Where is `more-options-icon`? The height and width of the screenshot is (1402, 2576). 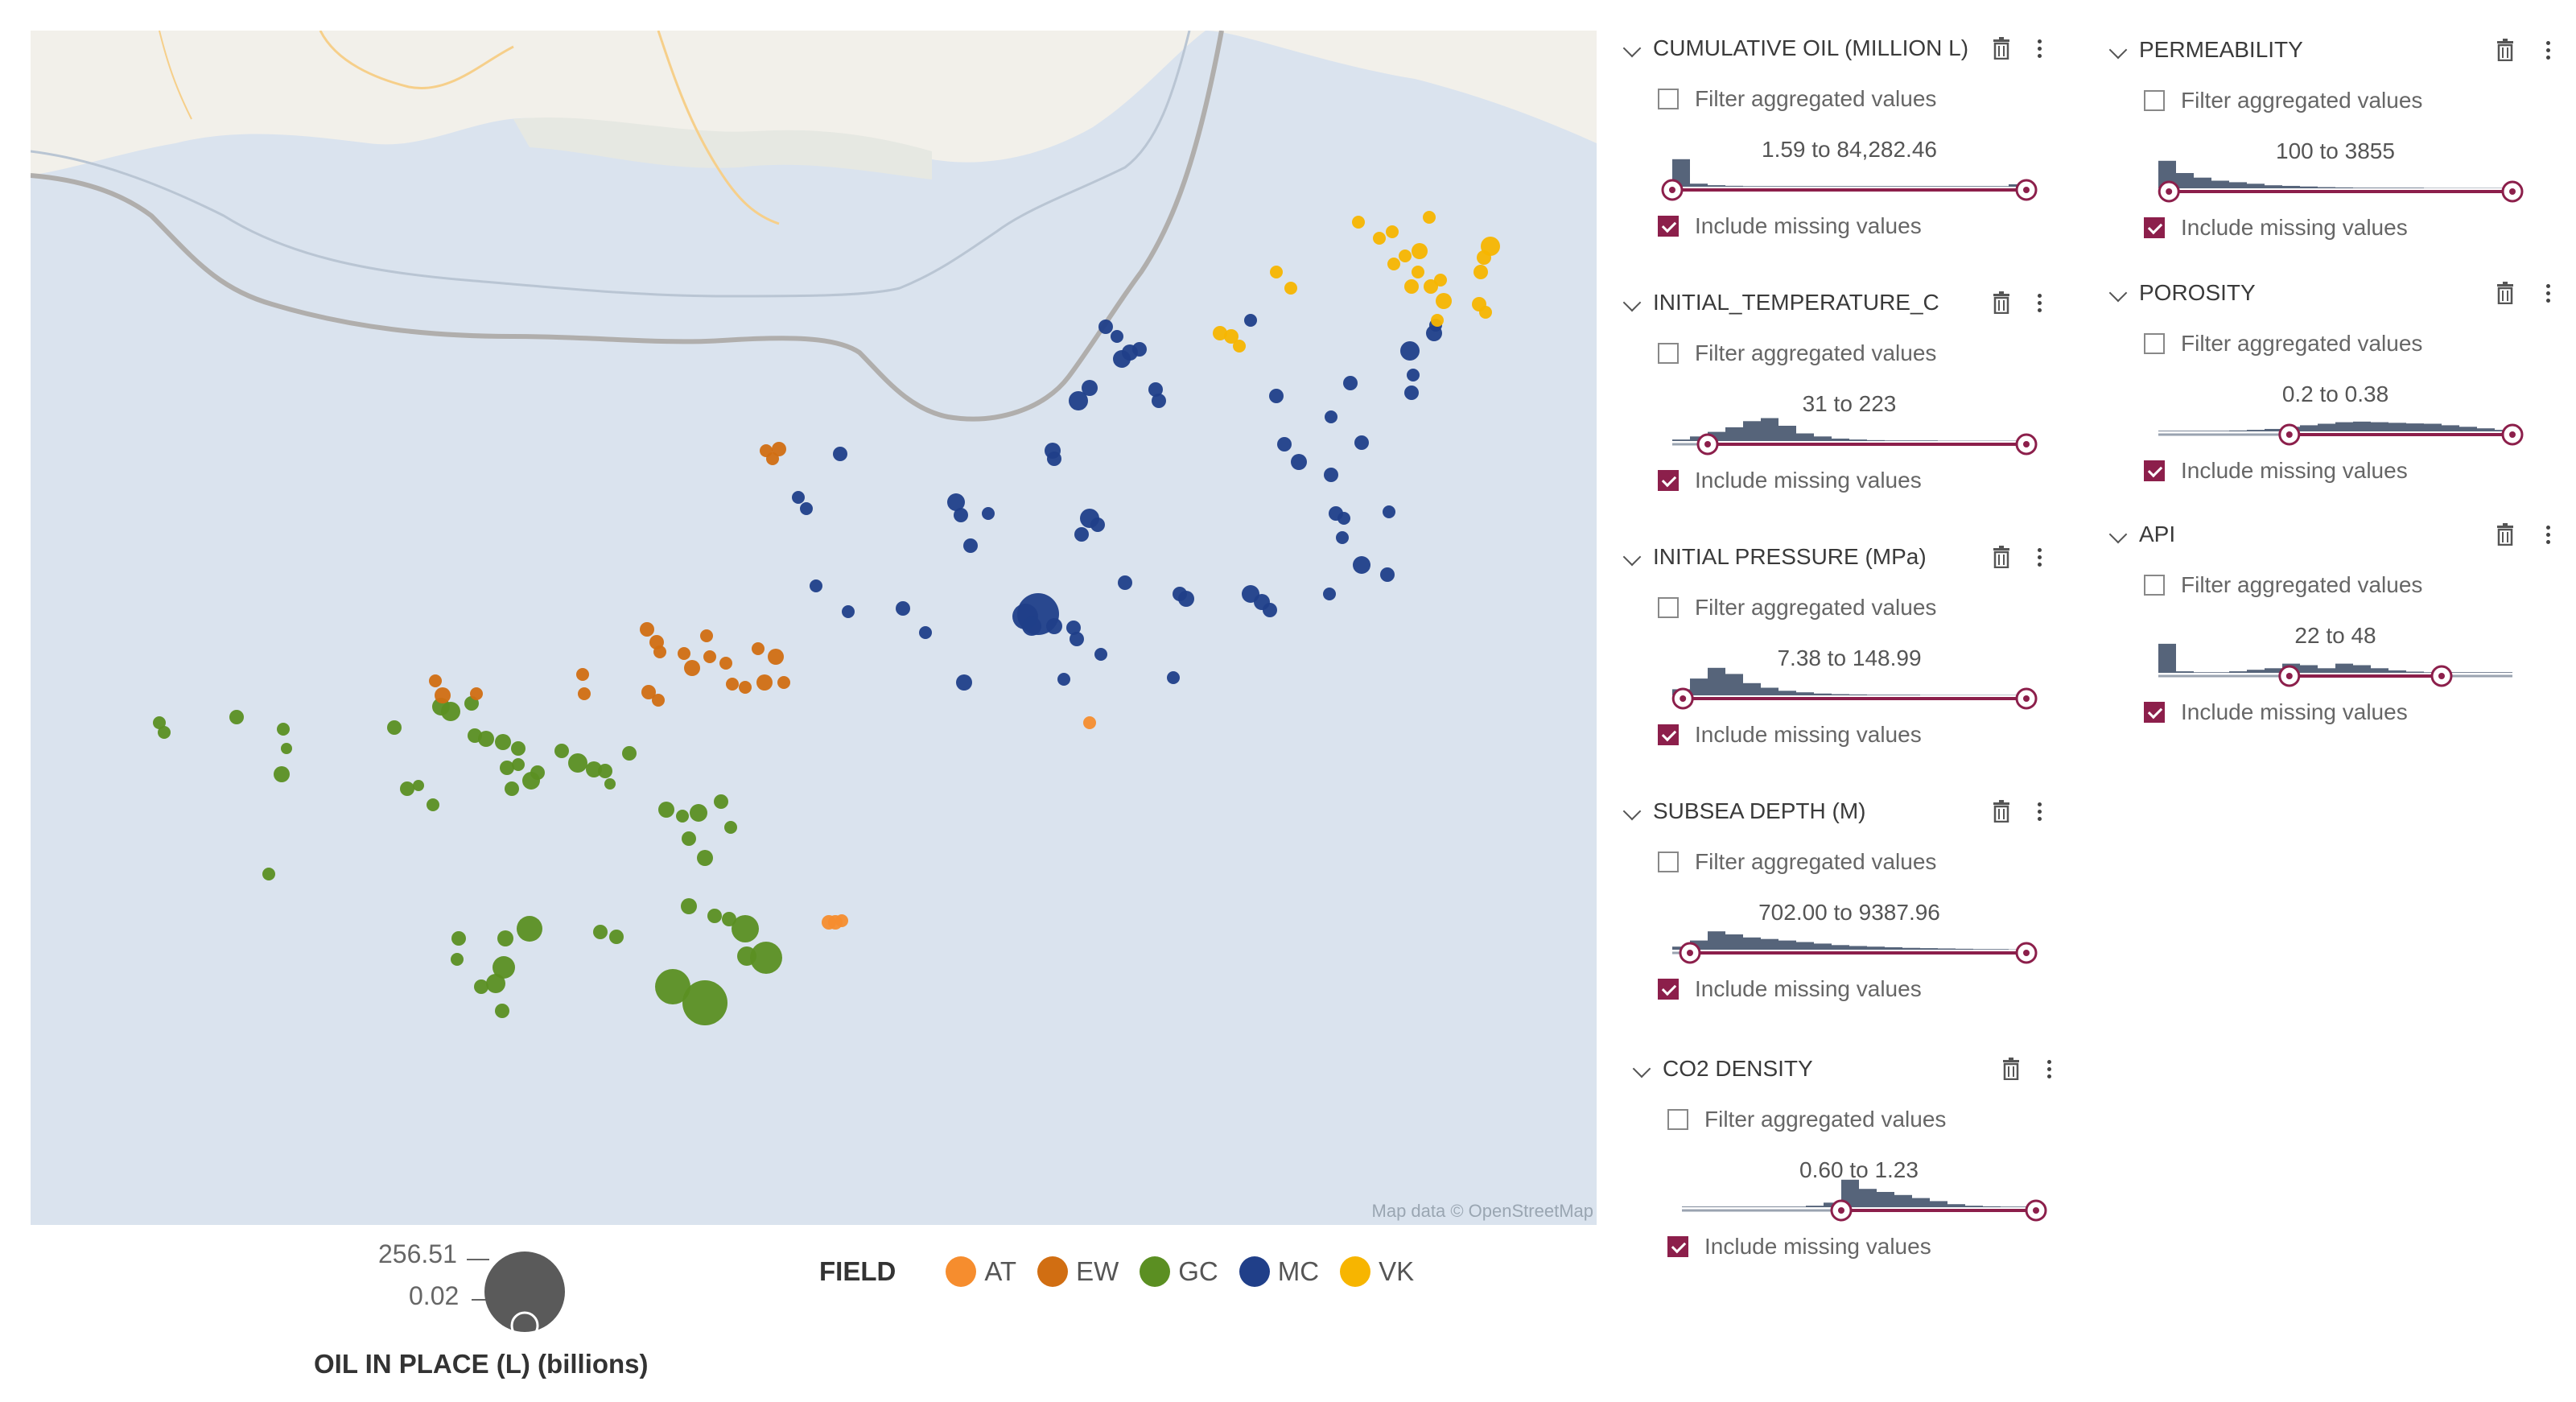
more-options-icon is located at coordinates (2039, 303).